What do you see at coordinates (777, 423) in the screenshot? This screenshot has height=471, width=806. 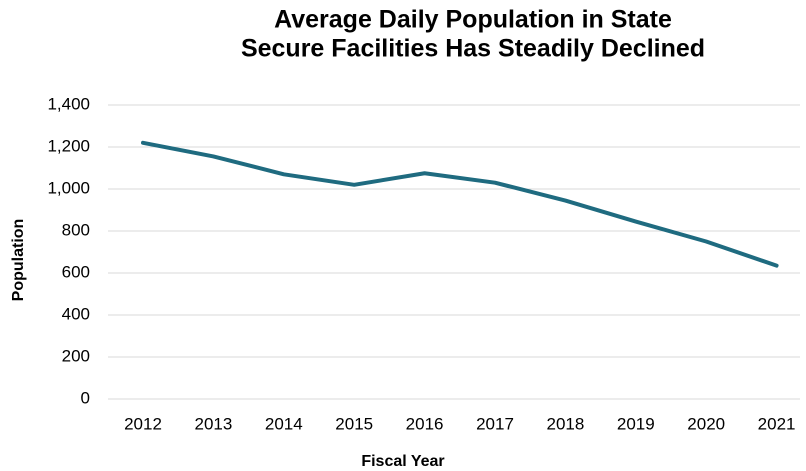 I see `x-tick-label: 2021` at bounding box center [777, 423].